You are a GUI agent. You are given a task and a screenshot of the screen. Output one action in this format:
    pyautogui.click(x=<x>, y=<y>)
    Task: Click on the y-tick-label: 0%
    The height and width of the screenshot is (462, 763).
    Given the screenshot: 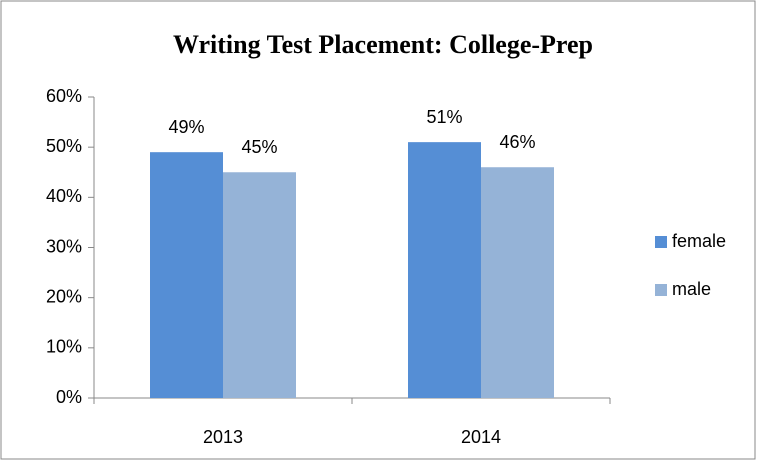 What is the action you would take?
    pyautogui.click(x=69, y=397)
    